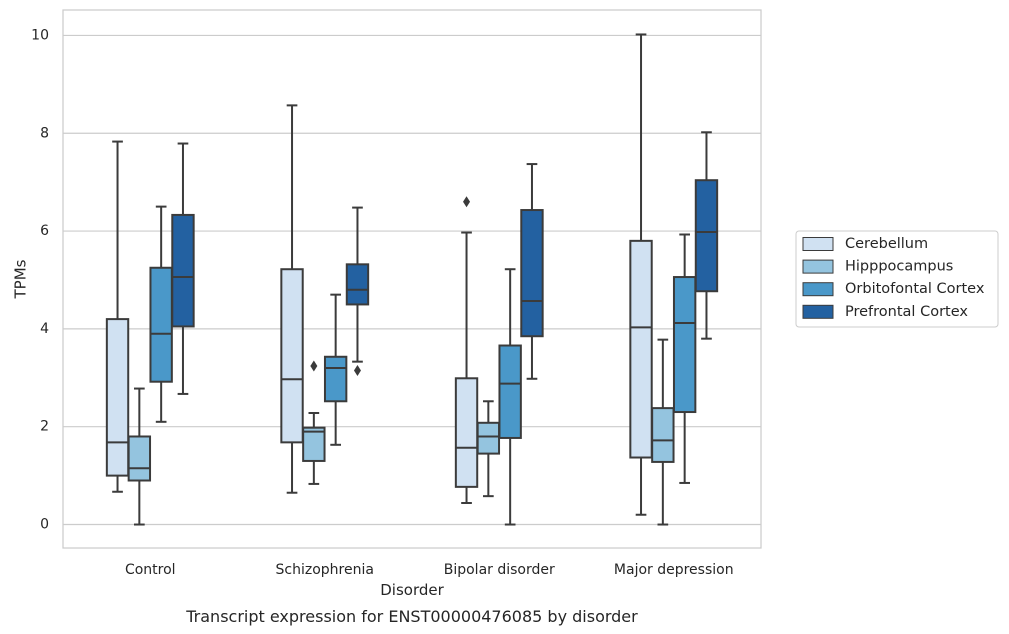 This screenshot has width=1009, height=634. Describe the element at coordinates (44, 329) in the screenshot. I see `y-tick-label: 4` at that location.